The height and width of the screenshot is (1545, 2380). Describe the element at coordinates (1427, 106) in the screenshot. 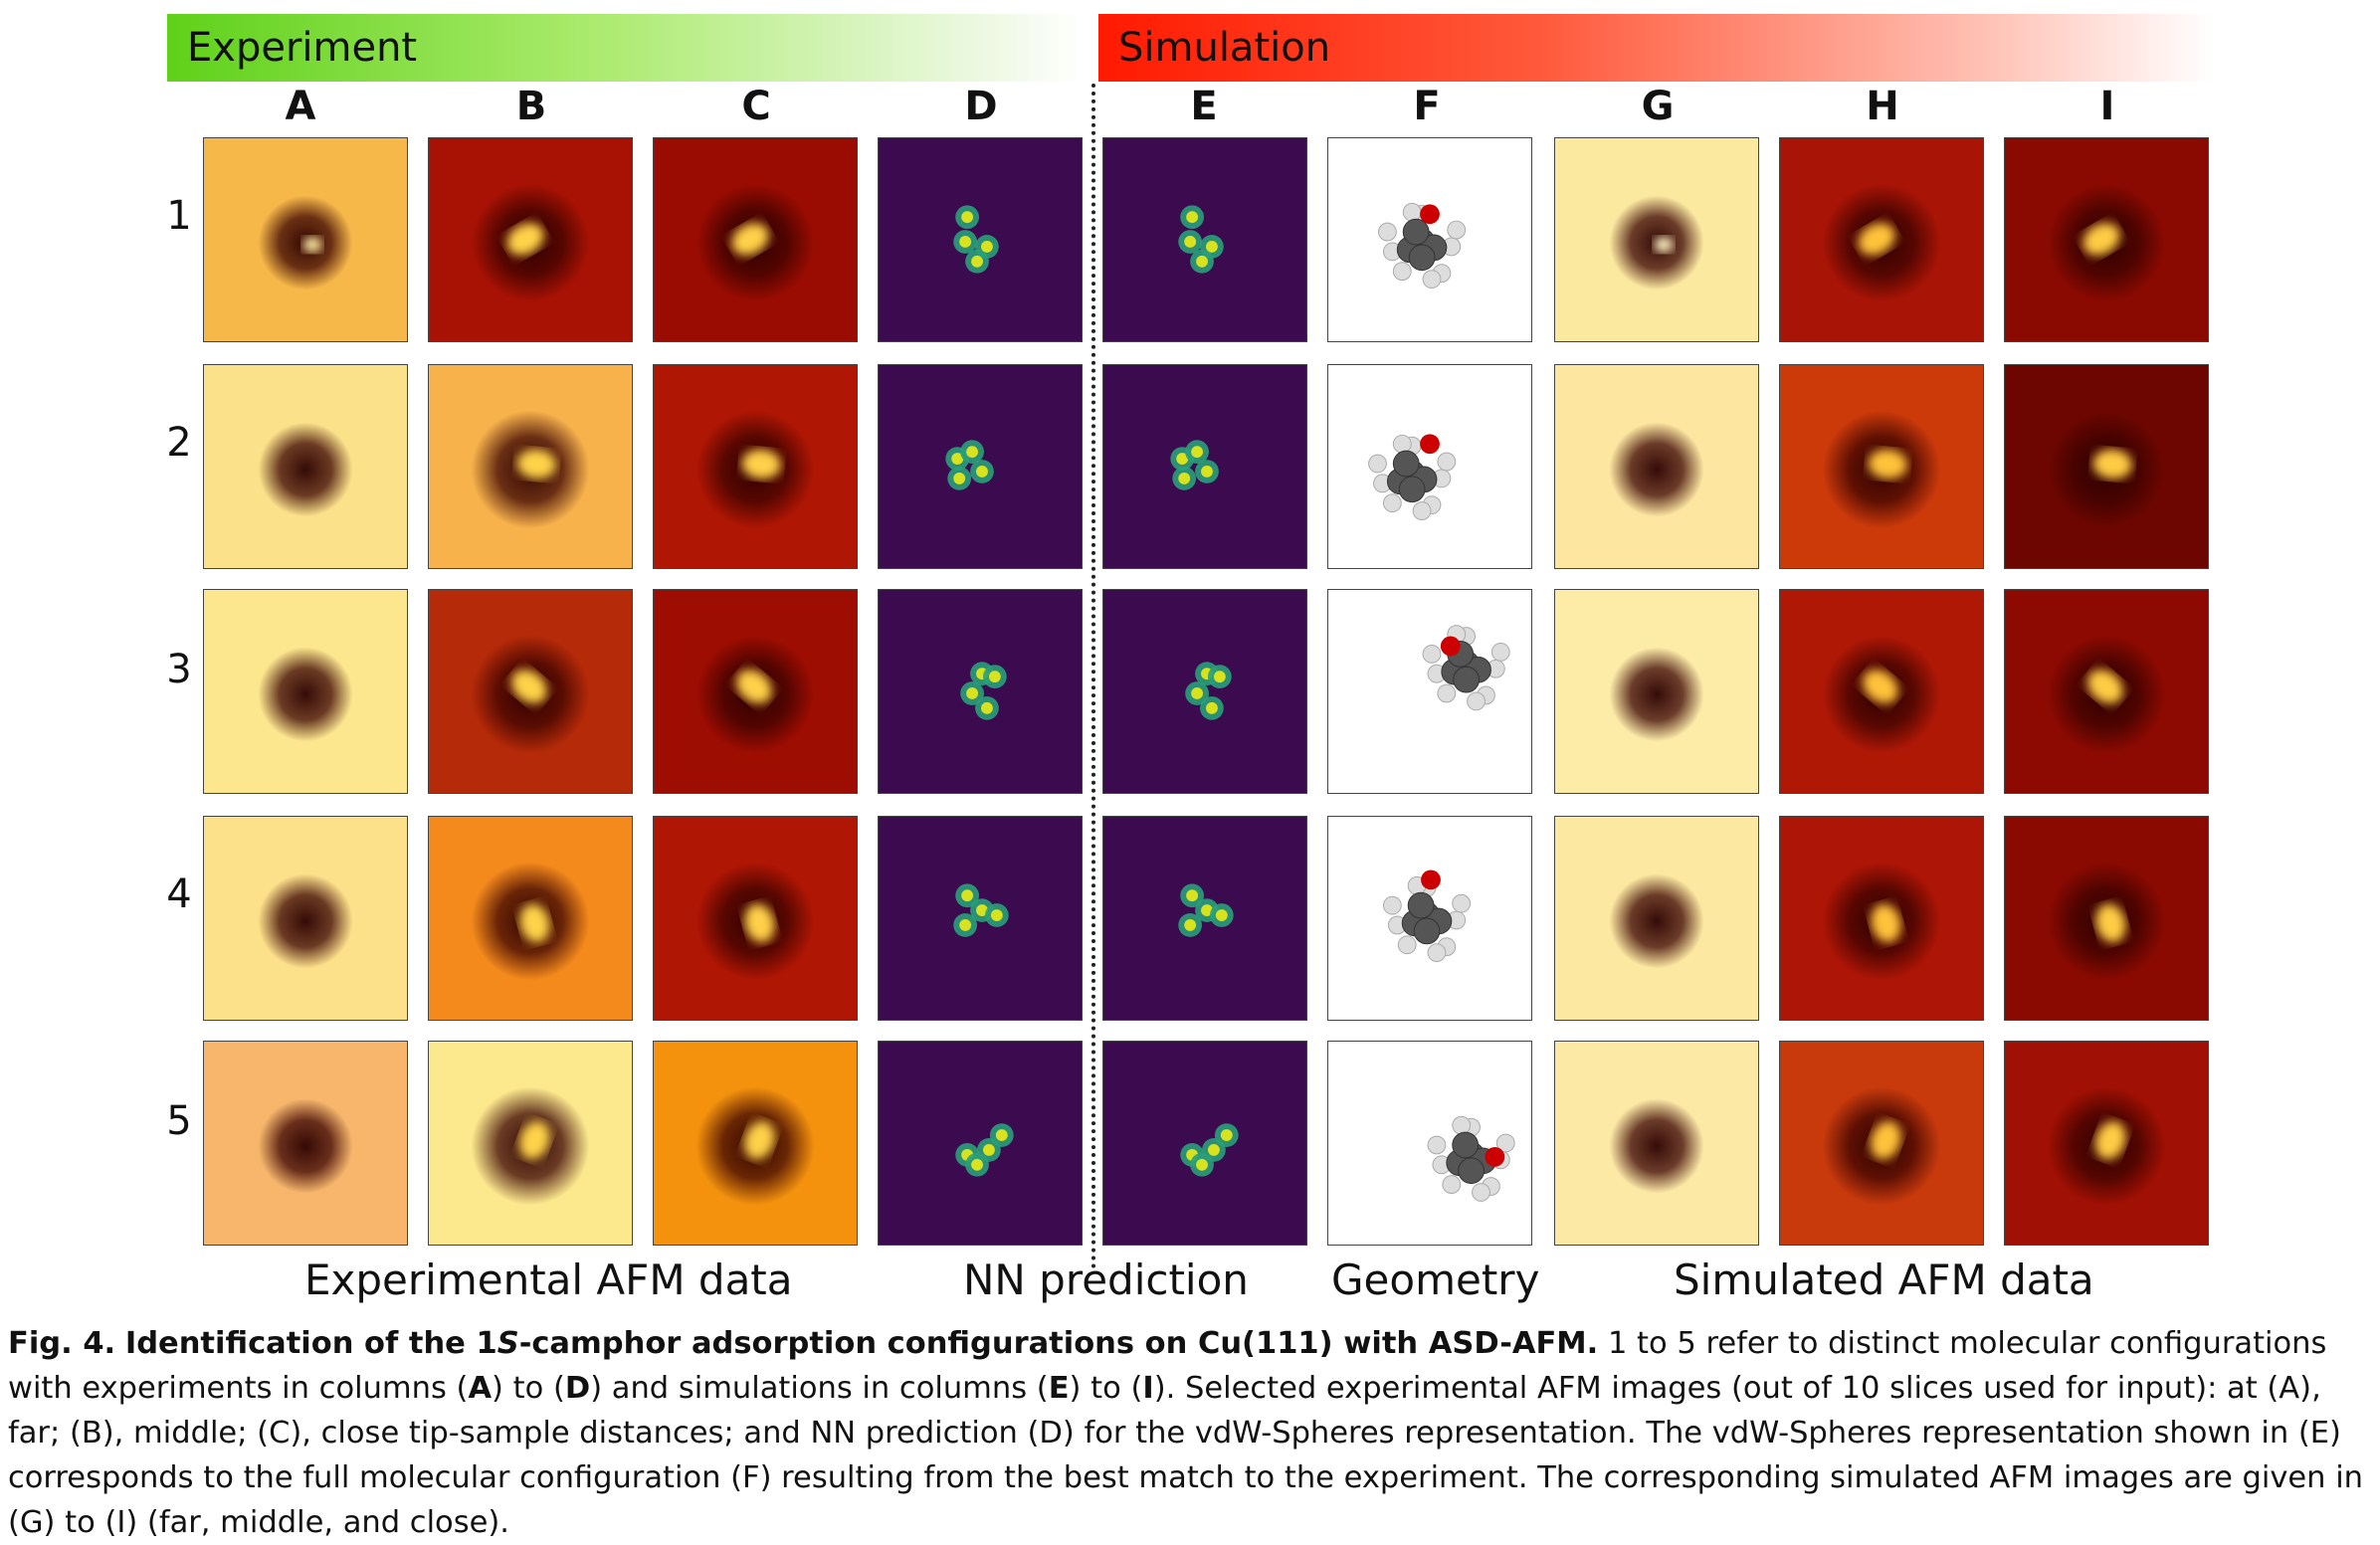

I see `column-label-f: F` at that location.